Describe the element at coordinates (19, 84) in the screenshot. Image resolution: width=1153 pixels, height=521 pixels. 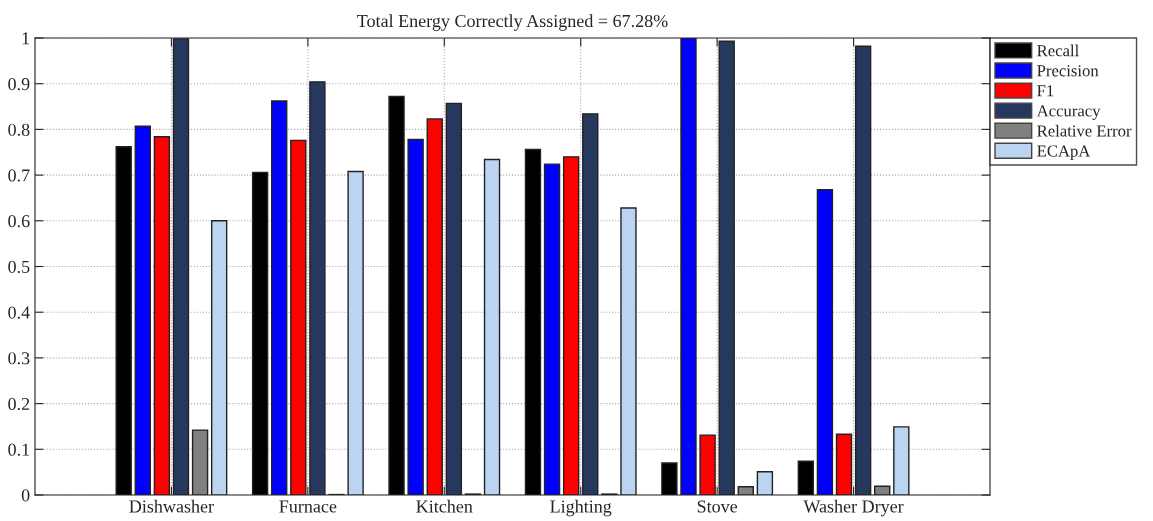
I see `y-tick-label: 0.9` at that location.